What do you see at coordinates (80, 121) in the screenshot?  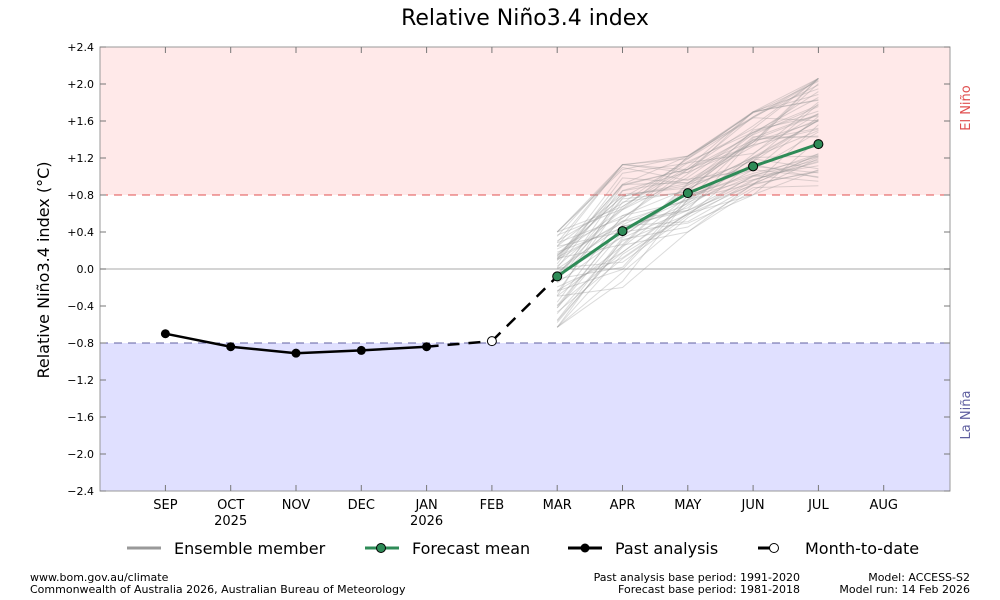 I see `y-tick-label: +1.6` at bounding box center [80, 121].